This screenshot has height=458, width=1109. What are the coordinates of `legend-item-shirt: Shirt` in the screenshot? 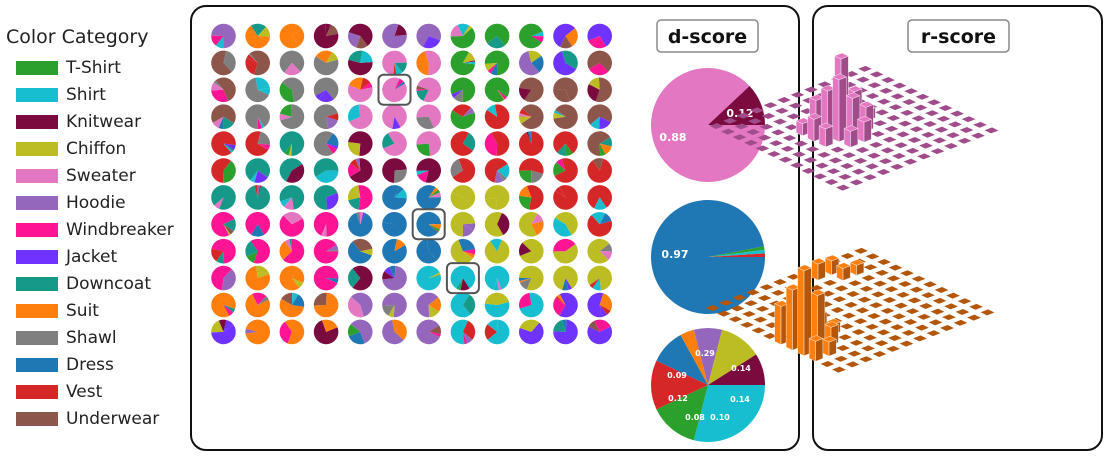 It's located at (61, 95).